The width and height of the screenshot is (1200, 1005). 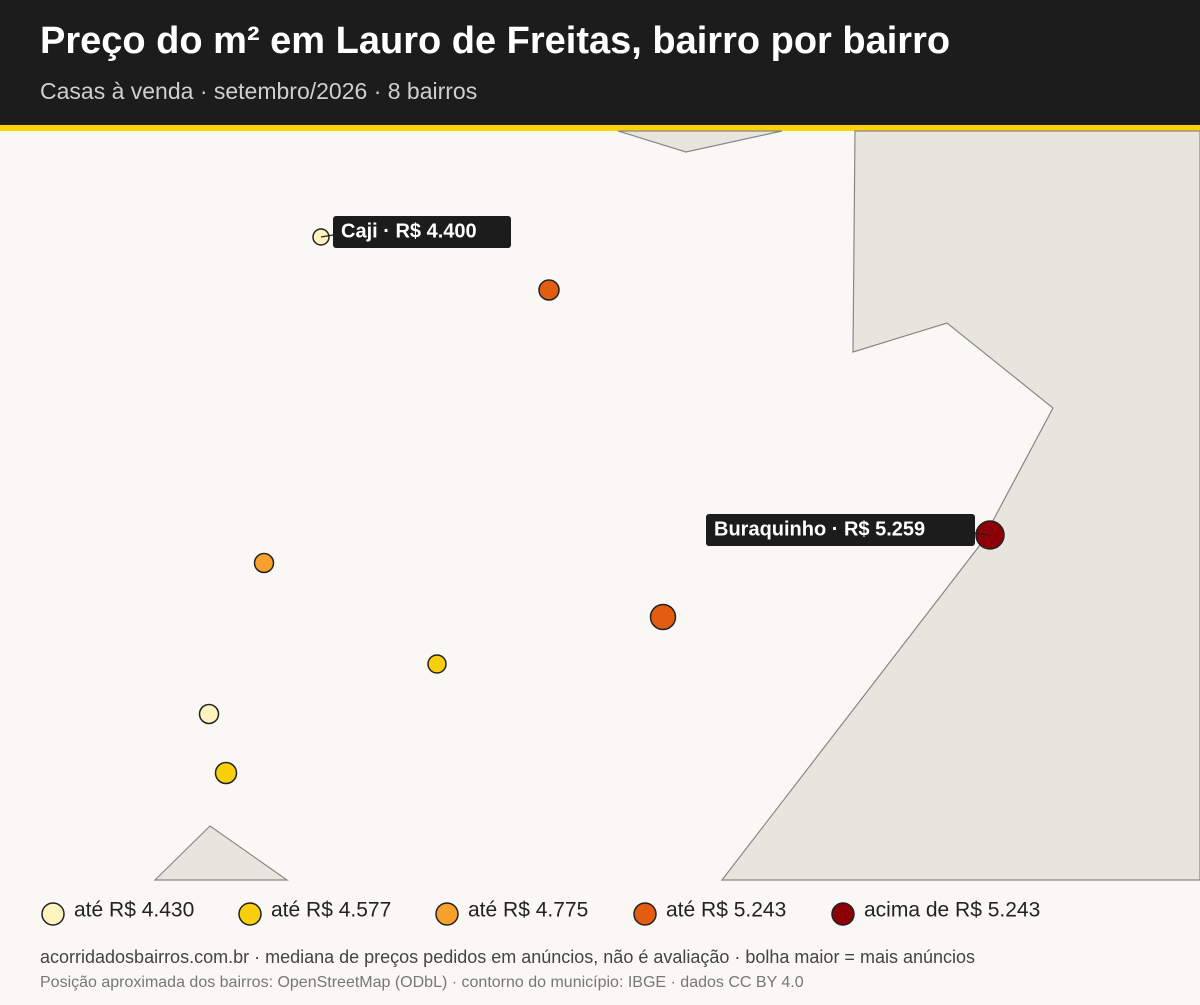 I want to click on point-label: Caji · R$ 4.400, so click(x=409, y=231).